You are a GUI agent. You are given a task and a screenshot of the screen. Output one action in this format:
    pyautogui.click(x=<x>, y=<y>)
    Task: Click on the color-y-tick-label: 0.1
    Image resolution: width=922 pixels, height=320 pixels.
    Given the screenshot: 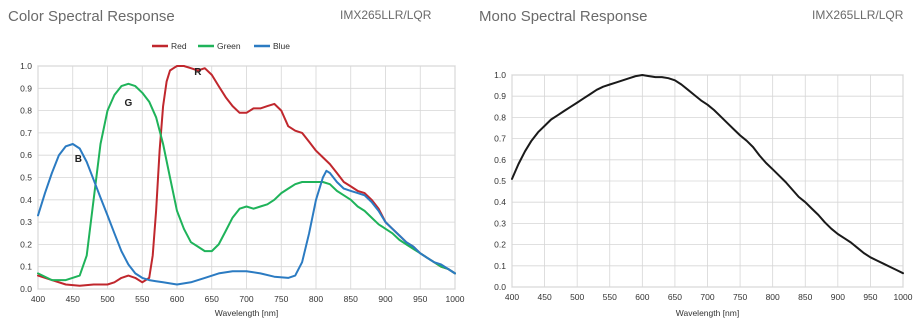 What is the action you would take?
    pyautogui.click(x=26, y=267)
    